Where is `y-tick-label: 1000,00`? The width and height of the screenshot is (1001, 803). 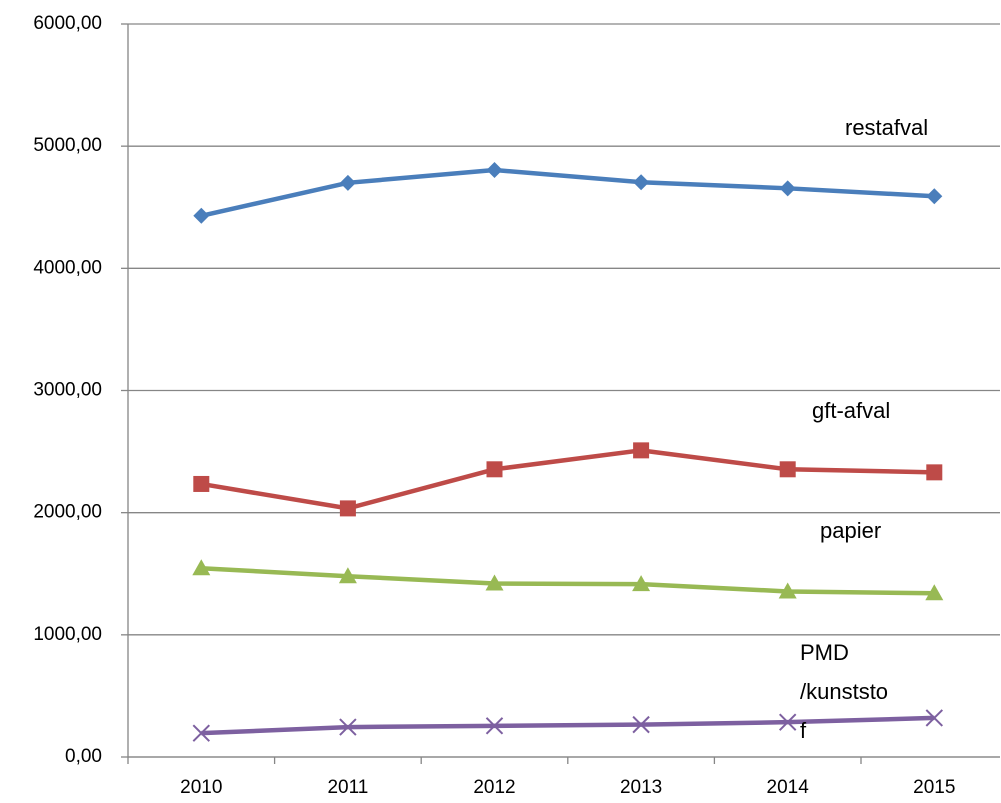 y-tick-label: 1000,00 is located at coordinates (67, 634).